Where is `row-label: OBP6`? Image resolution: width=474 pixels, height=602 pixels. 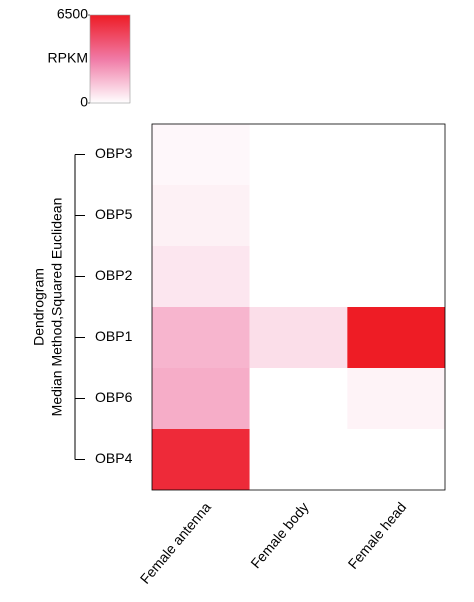
row-label: OBP6 is located at coordinates (114, 397).